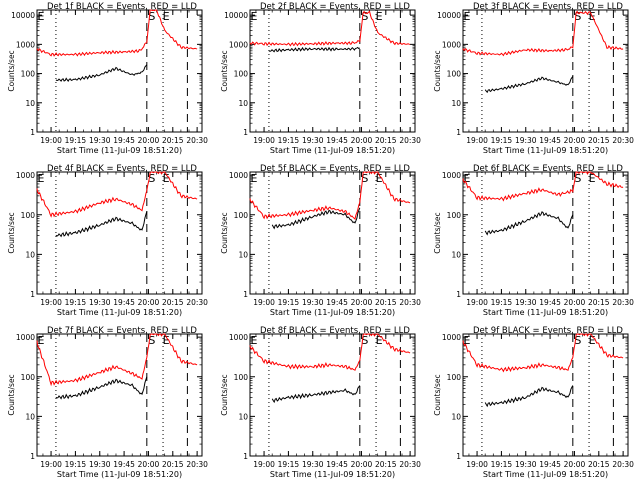 The image size is (640, 480). Describe the element at coordinates (335, 331) in the screenshot. I see `panel-title: Det 8f BLACK = Events, RED = LLD` at that location.